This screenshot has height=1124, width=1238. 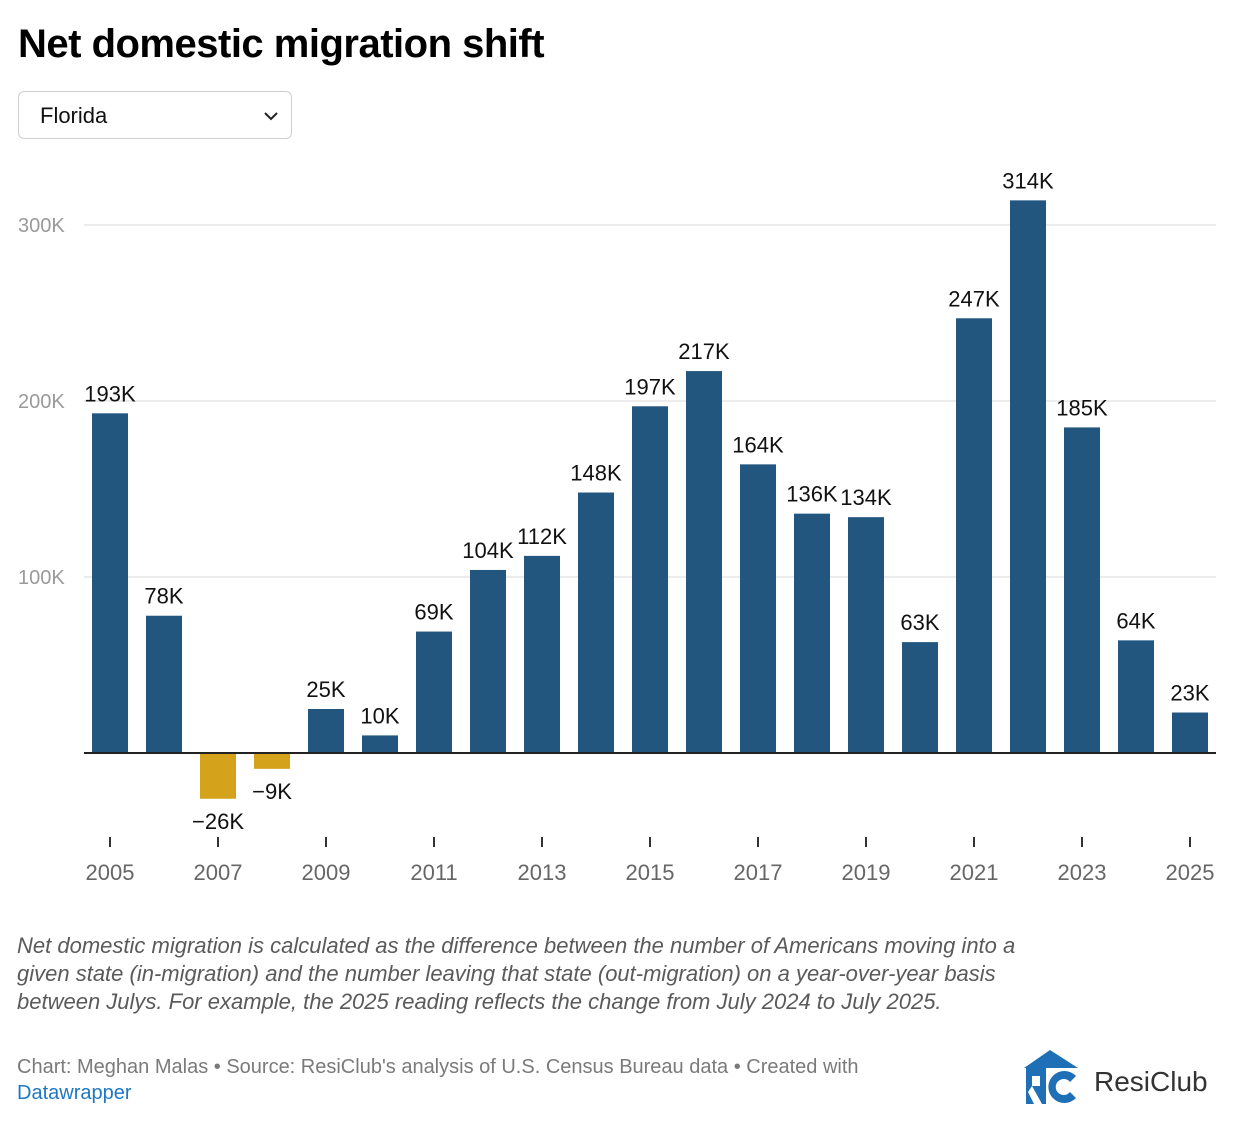 I want to click on data-label-2017: 164K, so click(x=758, y=444).